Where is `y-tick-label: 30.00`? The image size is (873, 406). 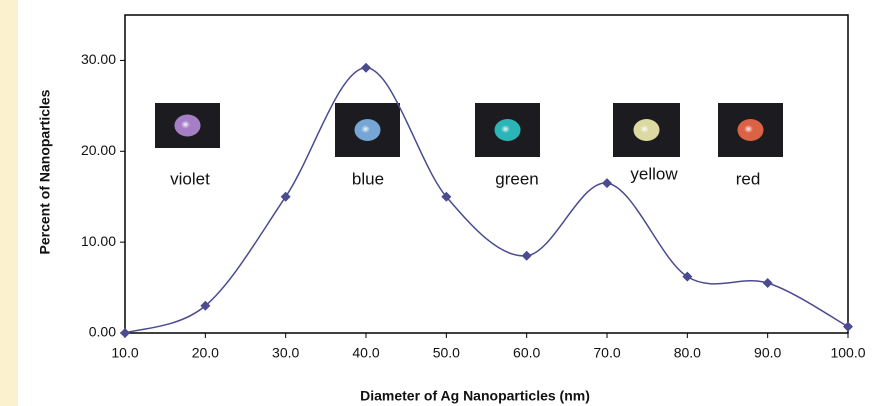
y-tick-label: 30.00 is located at coordinates (98, 59).